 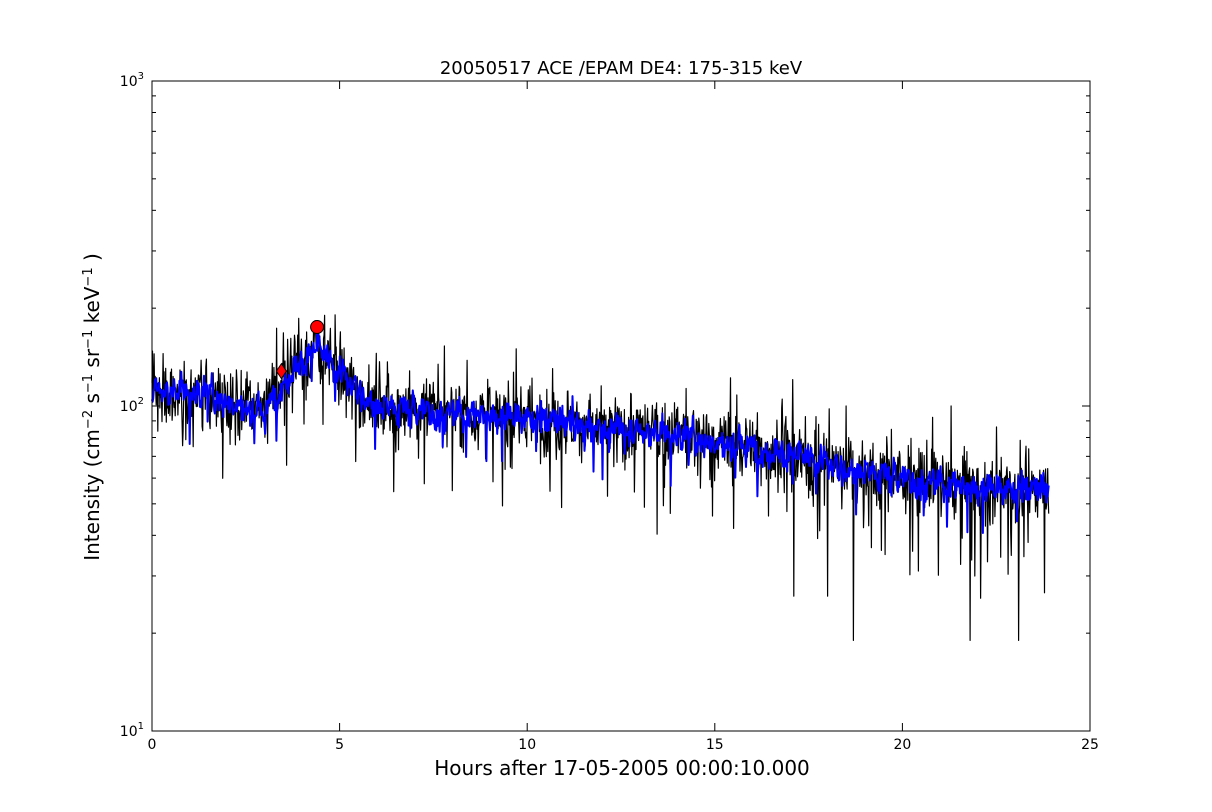 What do you see at coordinates (339, 745) in the screenshot?
I see `x-tick-label: 5` at bounding box center [339, 745].